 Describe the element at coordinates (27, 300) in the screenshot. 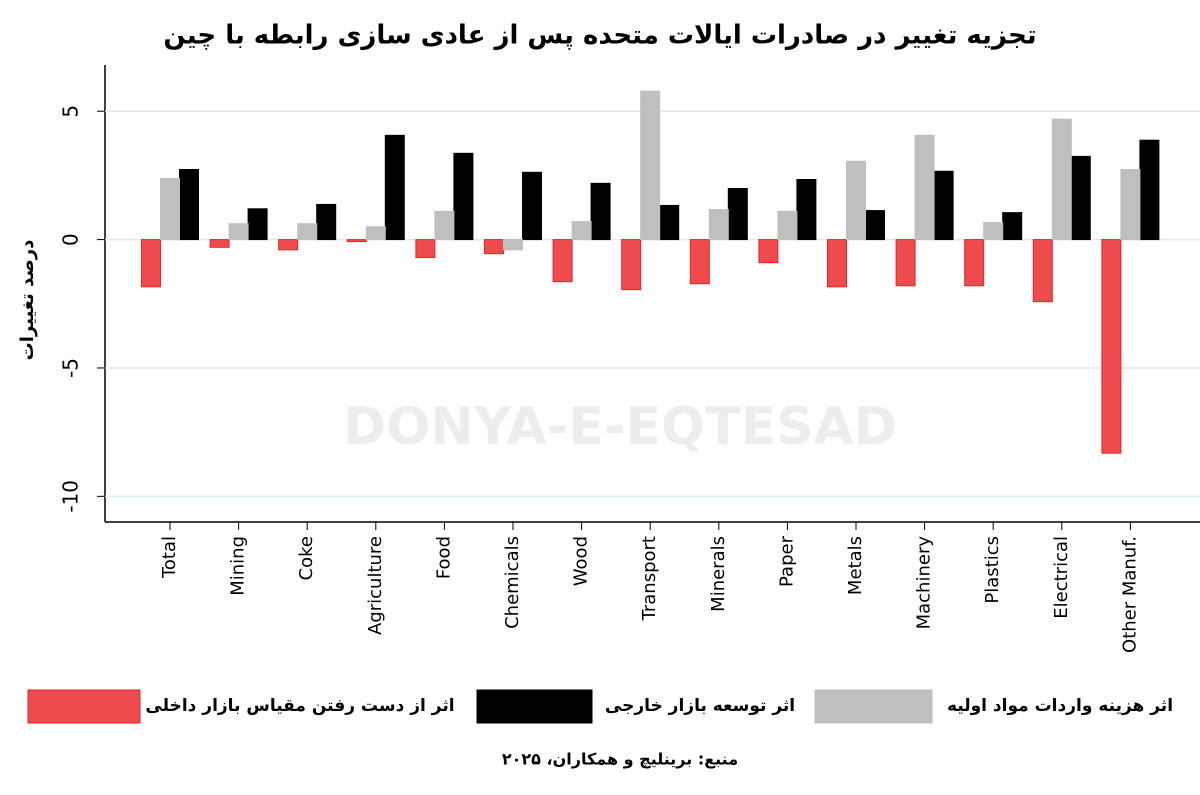

I see `y-axis-label: درصد تغییرات` at that location.